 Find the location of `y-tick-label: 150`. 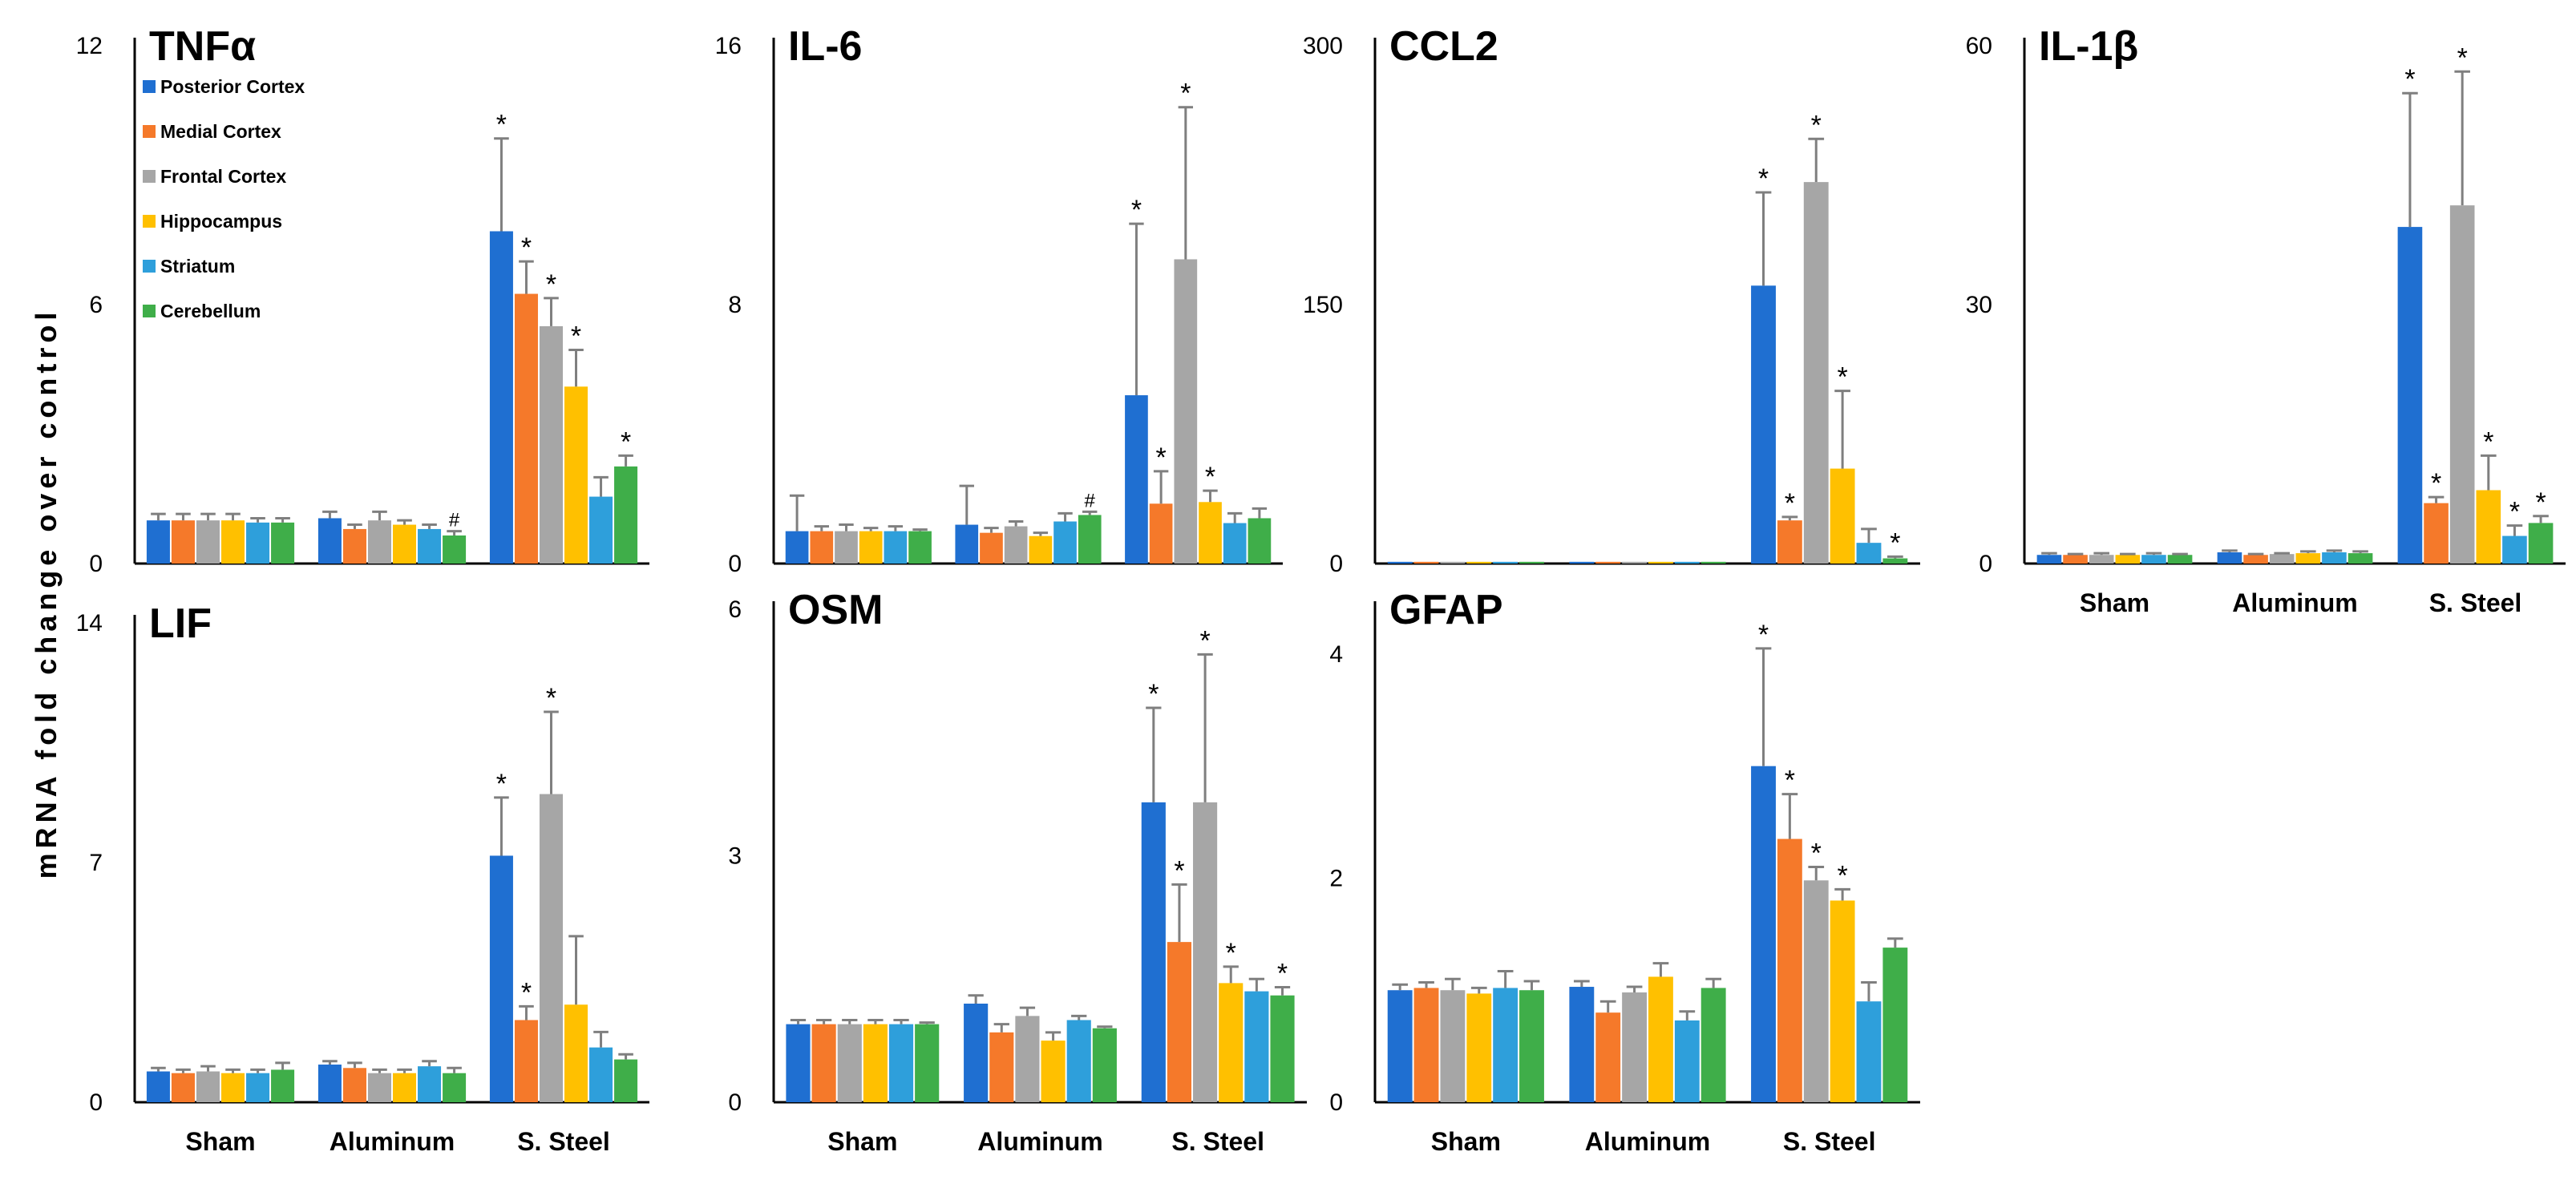

y-tick-label: 150 is located at coordinates (1323, 305).